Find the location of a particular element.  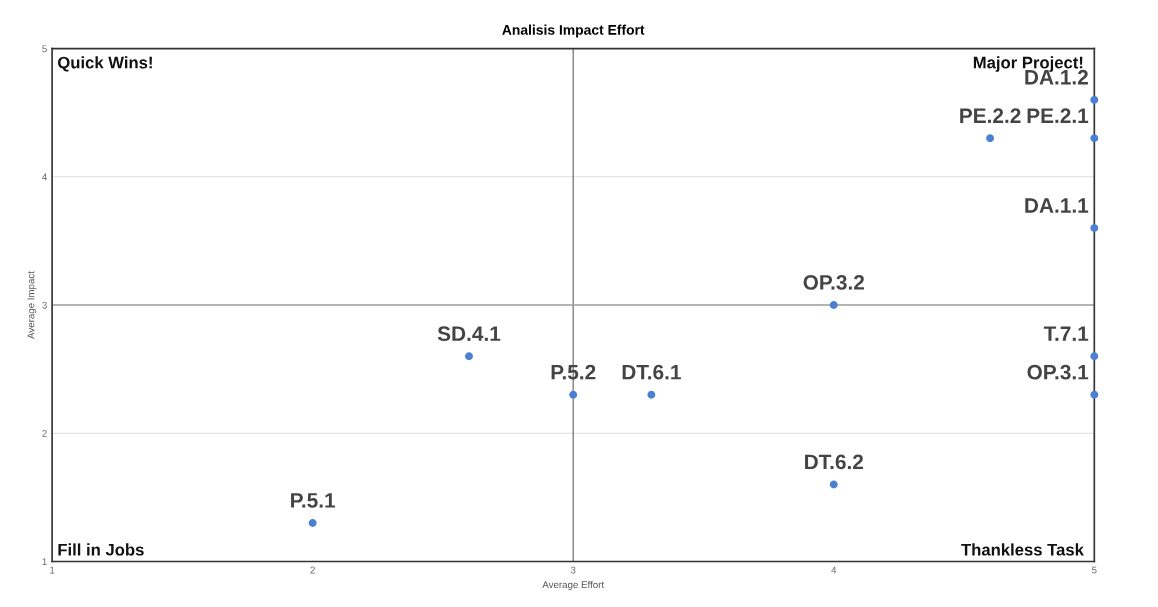

x-tick-label: 3 is located at coordinates (573, 570).